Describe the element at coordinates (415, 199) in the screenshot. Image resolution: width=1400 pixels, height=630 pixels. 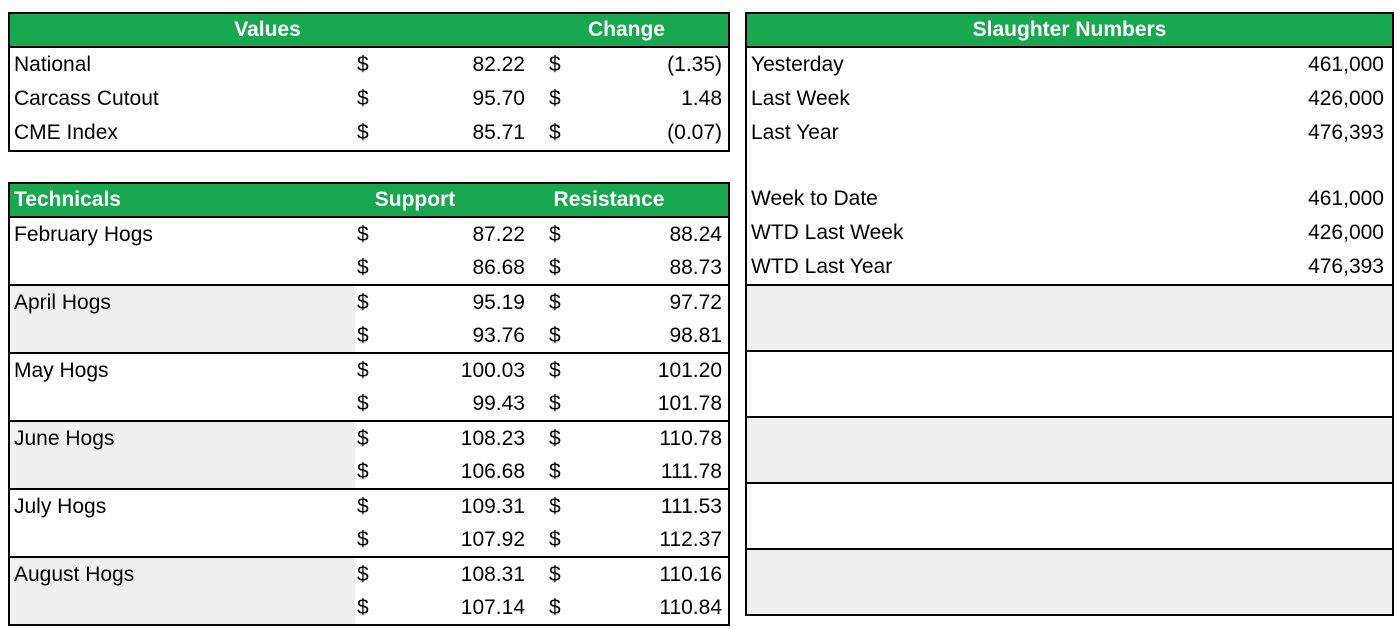
I see `support-header-title: Support` at that location.